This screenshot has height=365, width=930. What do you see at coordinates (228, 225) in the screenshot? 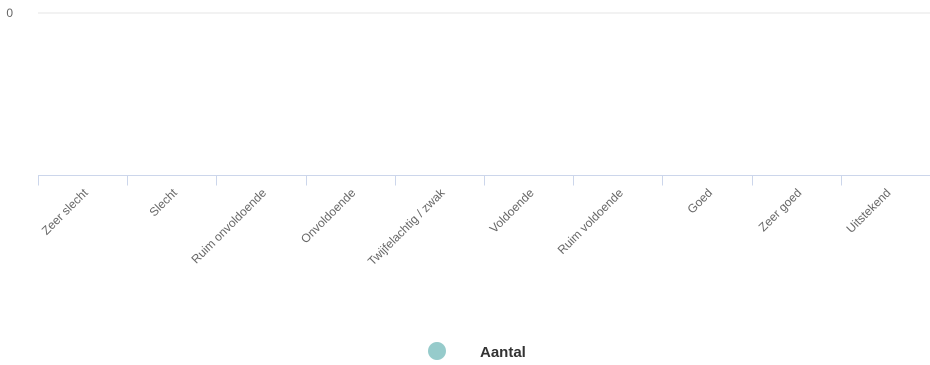
I see `x-tick-label: Ruim onvoldoende` at bounding box center [228, 225].